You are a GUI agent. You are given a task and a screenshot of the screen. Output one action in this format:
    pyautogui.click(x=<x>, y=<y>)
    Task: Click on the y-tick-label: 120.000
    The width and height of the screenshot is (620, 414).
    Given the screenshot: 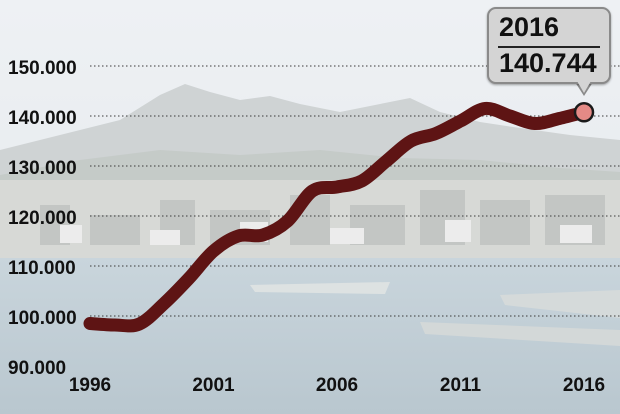 What is the action you would take?
    pyautogui.click(x=42, y=218)
    